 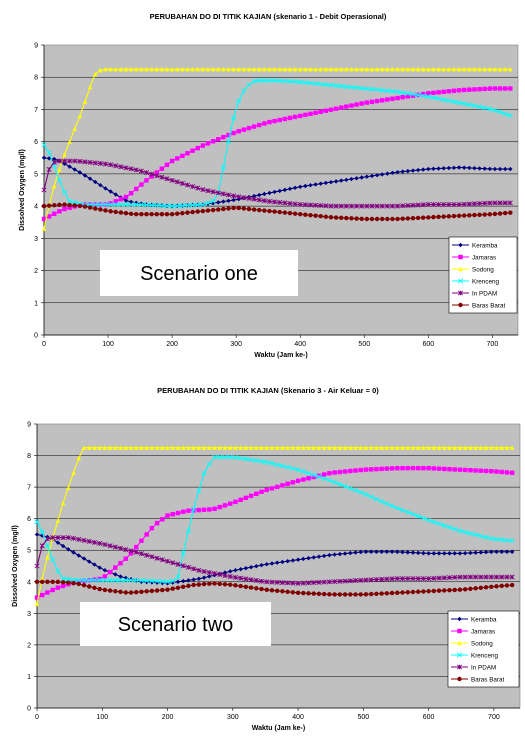 What do you see at coordinates (108, 344) in the screenshot?
I see `x-tick-label: 100` at bounding box center [108, 344].